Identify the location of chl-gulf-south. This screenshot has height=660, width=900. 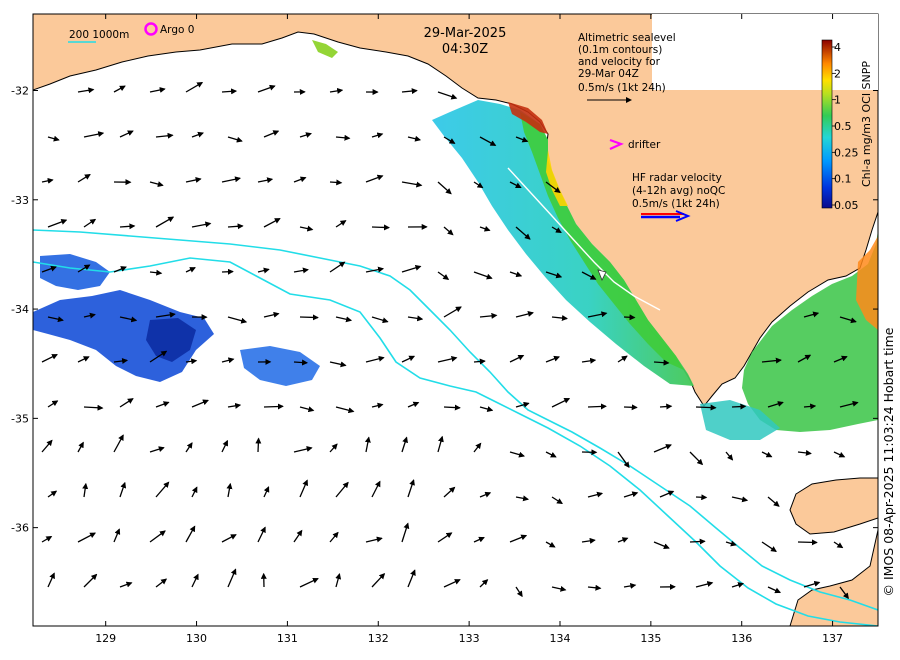
(740, 420).